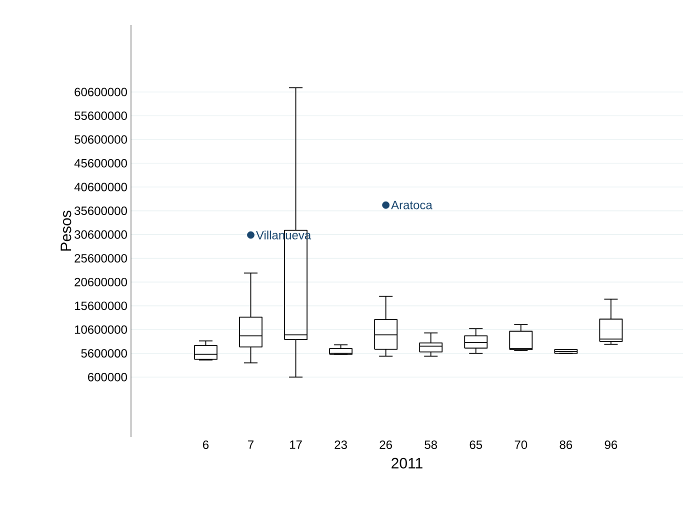 The height and width of the screenshot is (508, 691). Describe the element at coordinates (407, 463) in the screenshot. I see `x-axis-title: 2011` at that location.